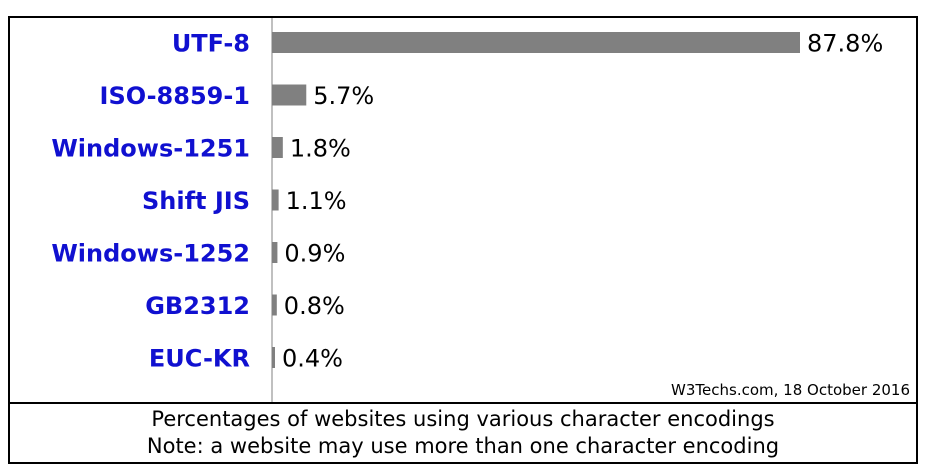 This screenshot has height=473, width=928. What do you see at coordinates (316, 201) in the screenshot?
I see `value-label: 1.1%` at bounding box center [316, 201].